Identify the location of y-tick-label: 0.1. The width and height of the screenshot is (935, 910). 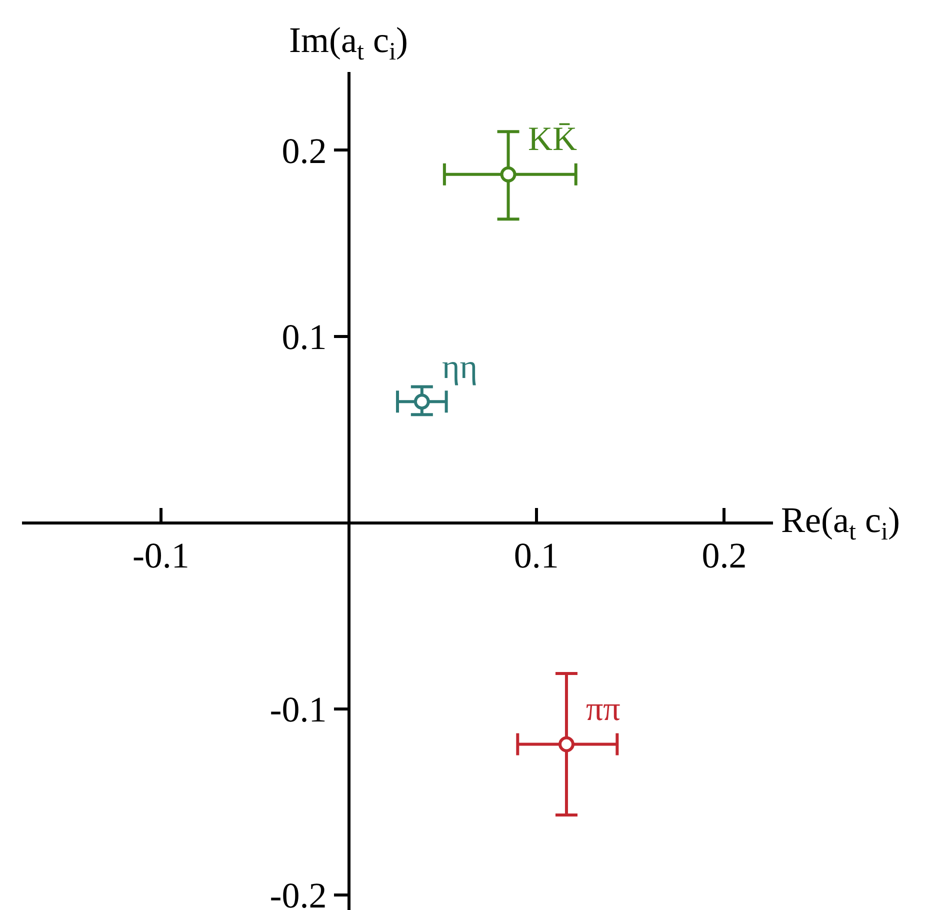
(304, 337).